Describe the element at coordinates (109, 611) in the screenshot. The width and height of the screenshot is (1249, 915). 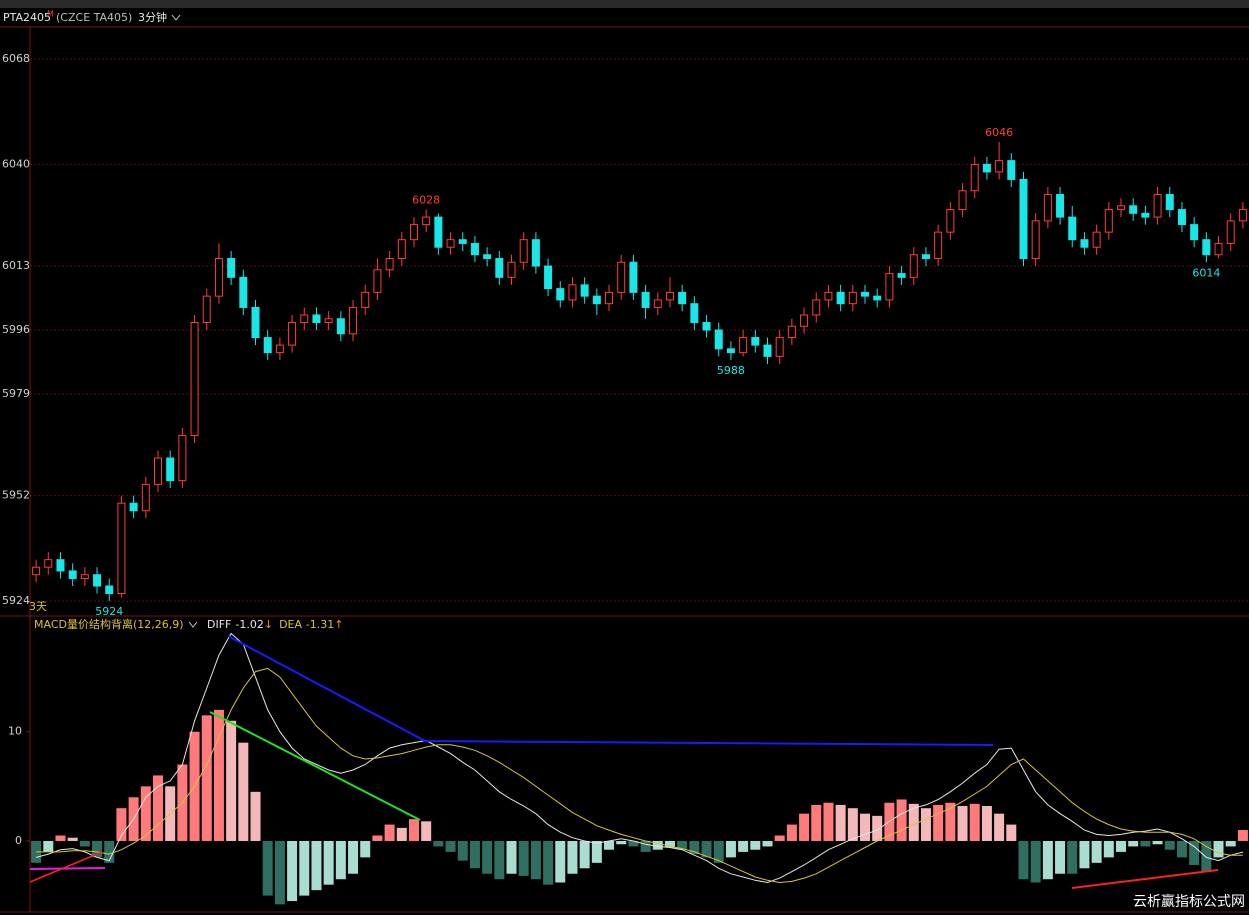
I see `extreme-label: 5924` at that location.